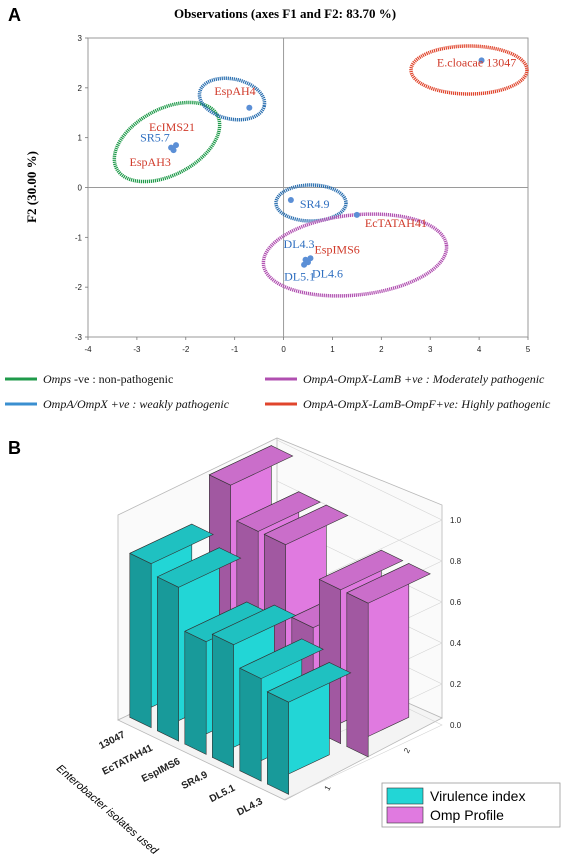 The image size is (569, 859). What do you see at coordinates (57, 379) in the screenshot?
I see `legend-label-prefix: Omps` at bounding box center [57, 379].